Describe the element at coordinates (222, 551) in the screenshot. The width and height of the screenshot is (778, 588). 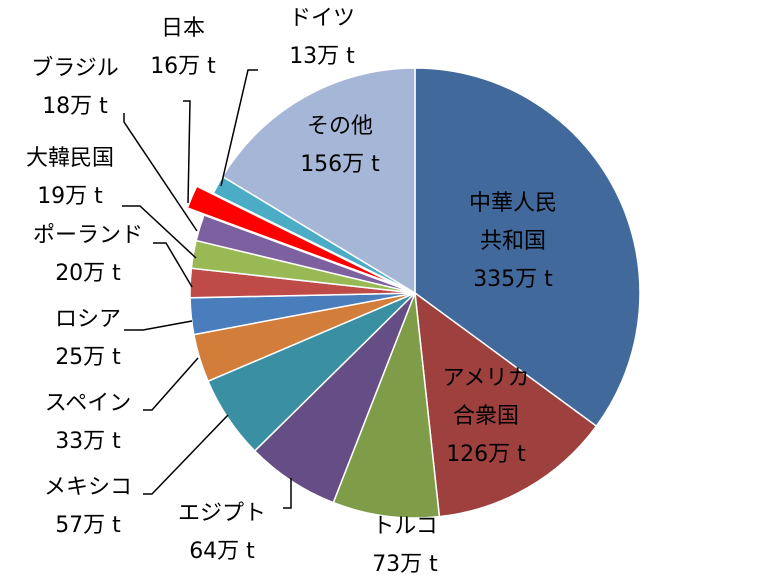
I see `slice-value-label-4: 64万 t` at that location.